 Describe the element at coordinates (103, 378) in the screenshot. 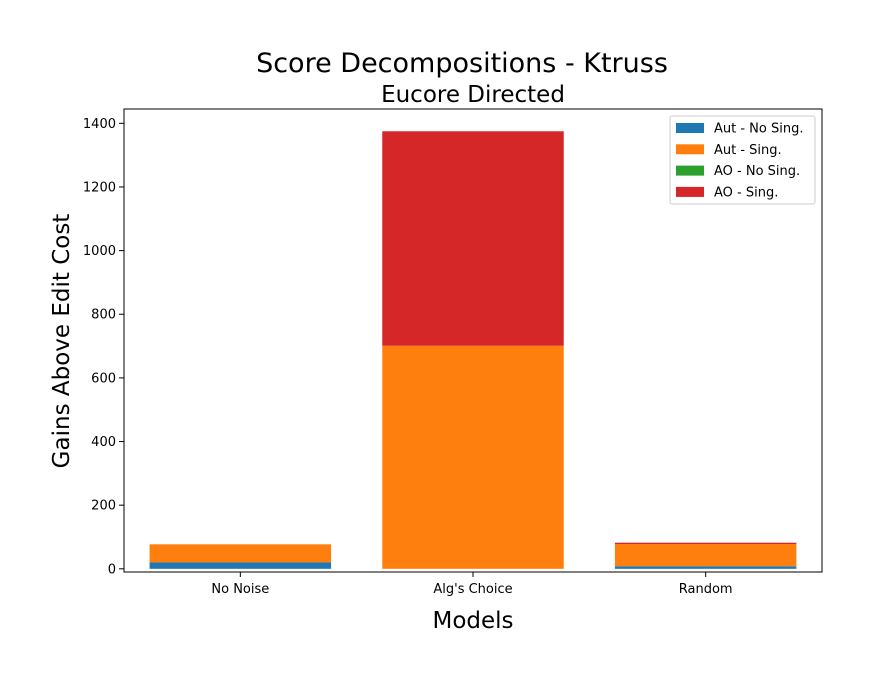

I see `y-tick-label: 600` at that location.